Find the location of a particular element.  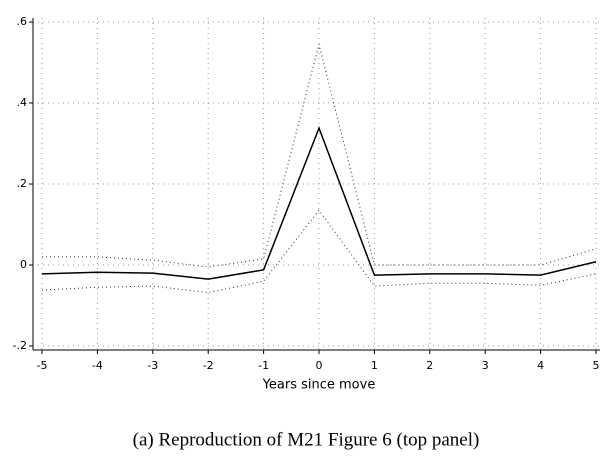

x-tick-label: 3 is located at coordinates (485, 365).